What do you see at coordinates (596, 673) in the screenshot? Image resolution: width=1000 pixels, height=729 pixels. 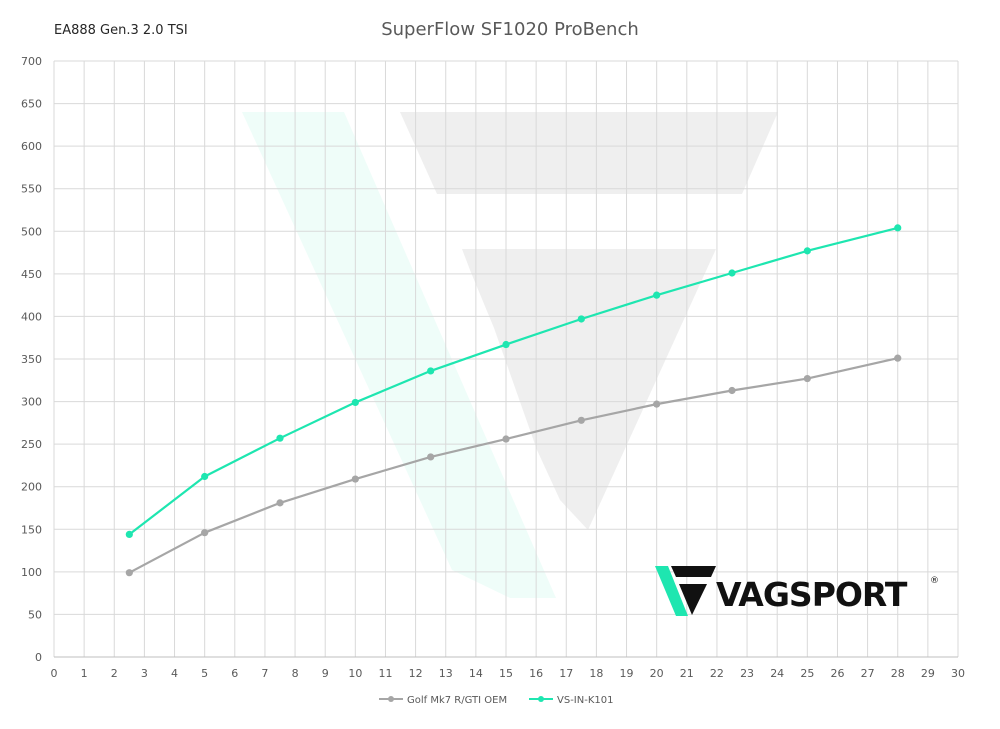 I see `x-tick-label: 18` at bounding box center [596, 673].